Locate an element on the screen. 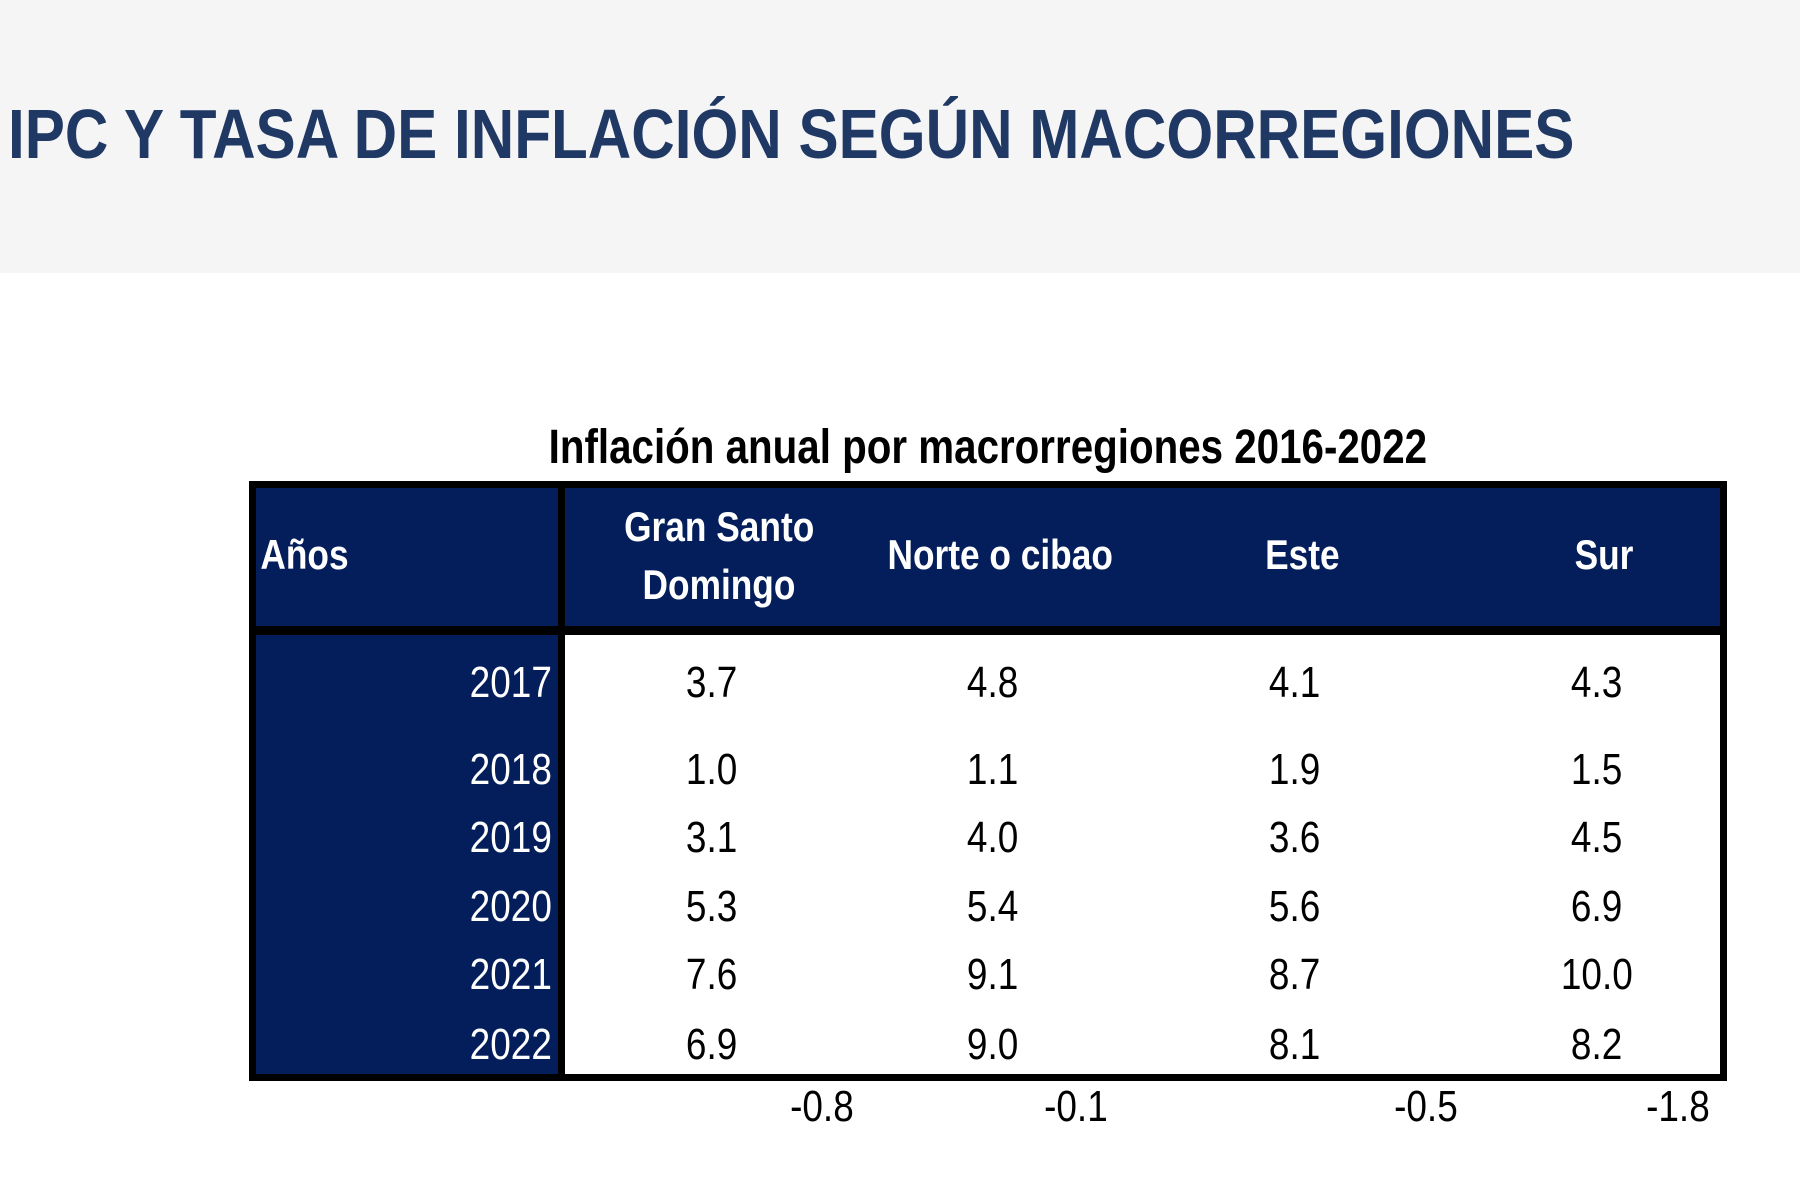 This screenshot has width=1800, height=1203. header-este: Este is located at coordinates (1302, 554).